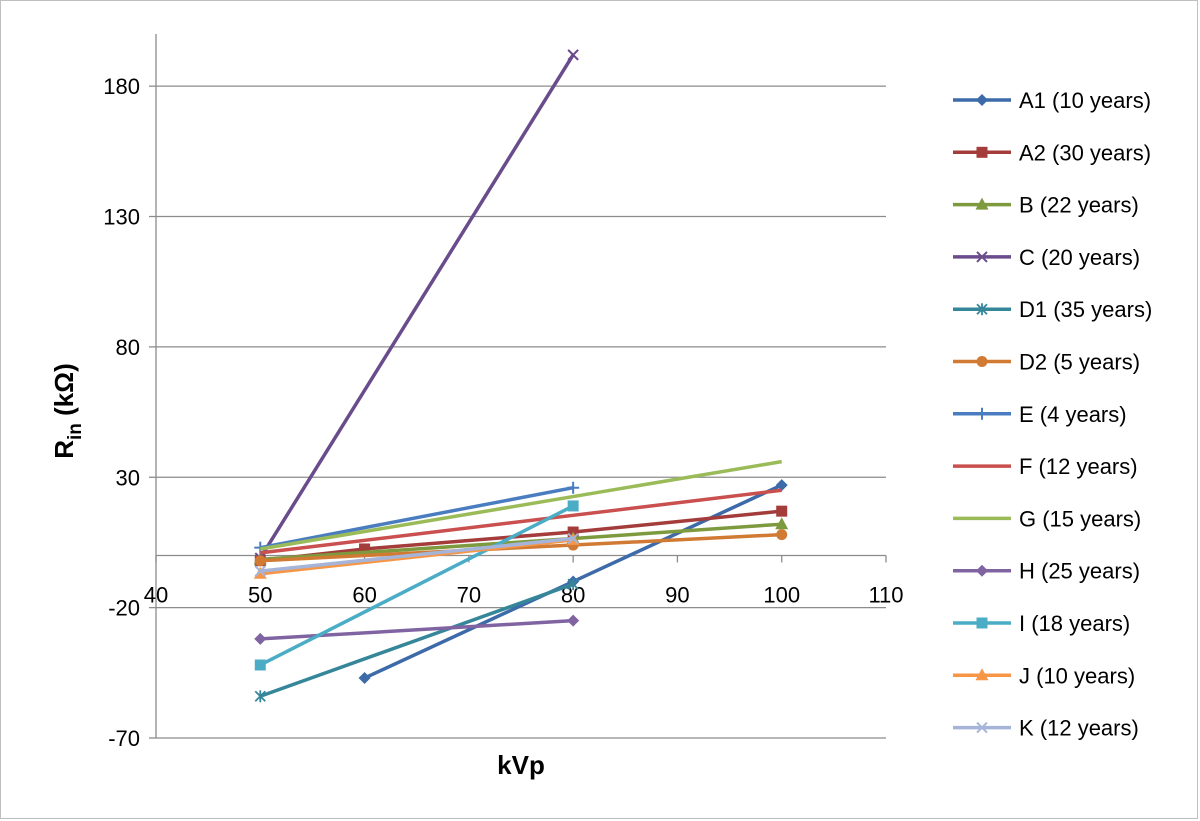  Describe the element at coordinates (1085, 152) in the screenshot. I see `legend-label: A2 (30 years)` at that location.